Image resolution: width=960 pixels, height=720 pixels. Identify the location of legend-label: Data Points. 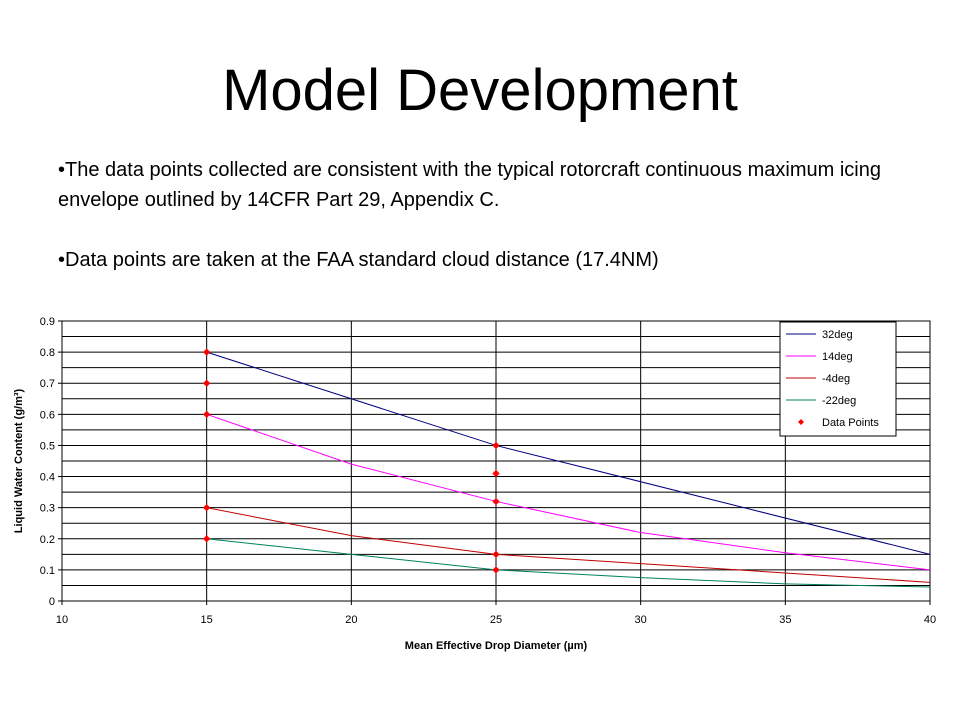
(850, 423).